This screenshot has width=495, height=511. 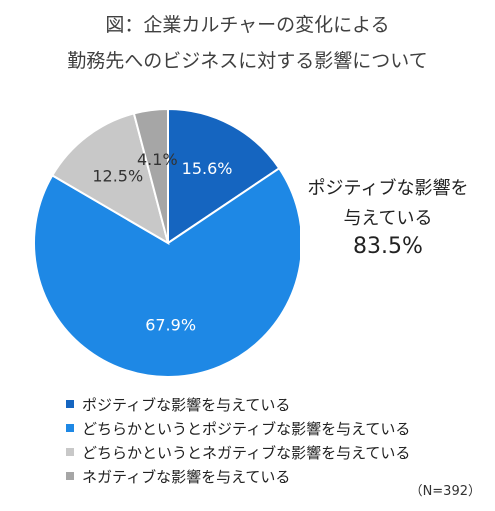 I want to click on chart-title-line-2: 勤務先へのビジネスに対する影響について, so click(x=247, y=61).